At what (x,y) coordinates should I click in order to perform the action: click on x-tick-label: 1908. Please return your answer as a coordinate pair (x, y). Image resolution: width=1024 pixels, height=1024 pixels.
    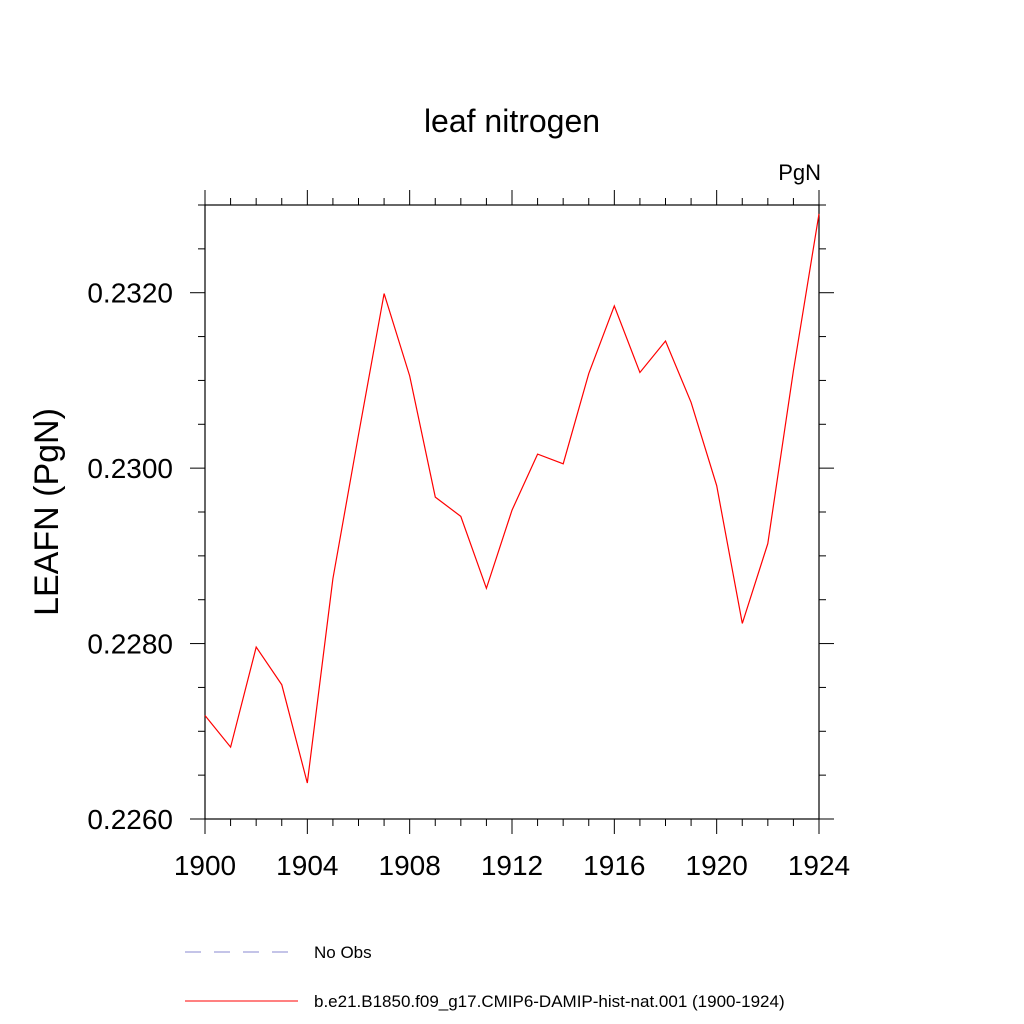
    Looking at the image, I should click on (410, 865).